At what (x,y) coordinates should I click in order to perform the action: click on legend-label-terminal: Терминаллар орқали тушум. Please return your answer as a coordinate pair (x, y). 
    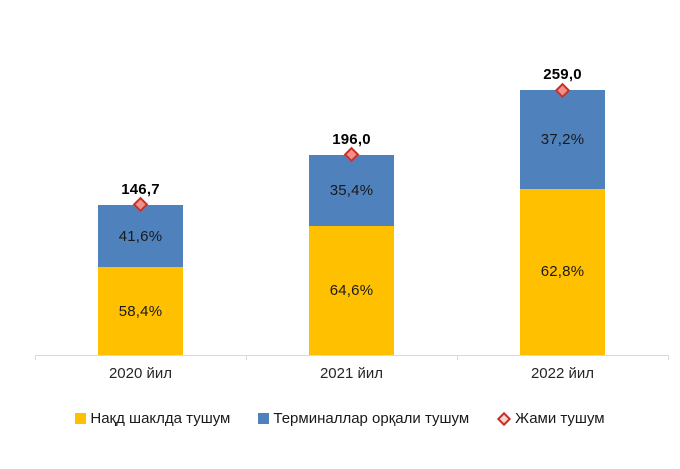
    Looking at the image, I should click on (371, 418).